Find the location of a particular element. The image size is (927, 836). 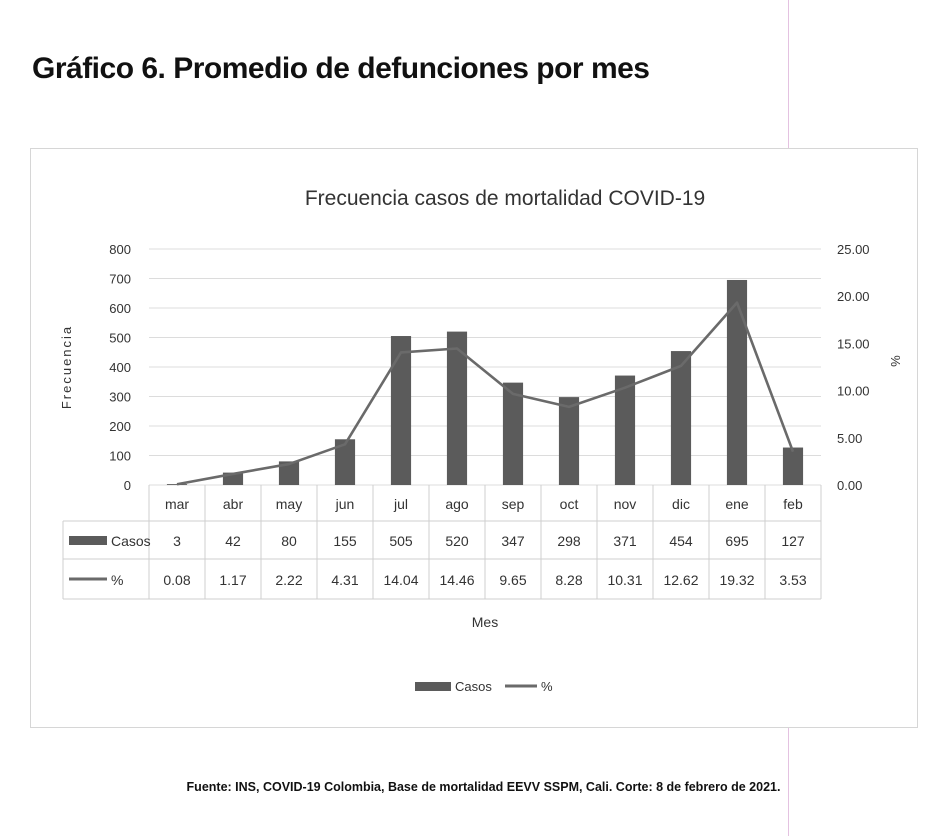

legend-label-casos: Casos is located at coordinates (473, 686).